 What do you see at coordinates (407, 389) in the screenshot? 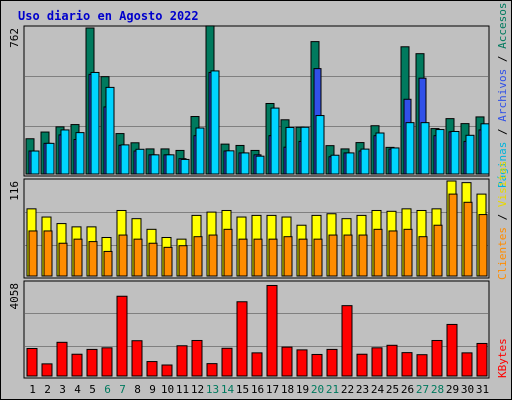
I see `x-tick-label: 26` at bounding box center [407, 389].